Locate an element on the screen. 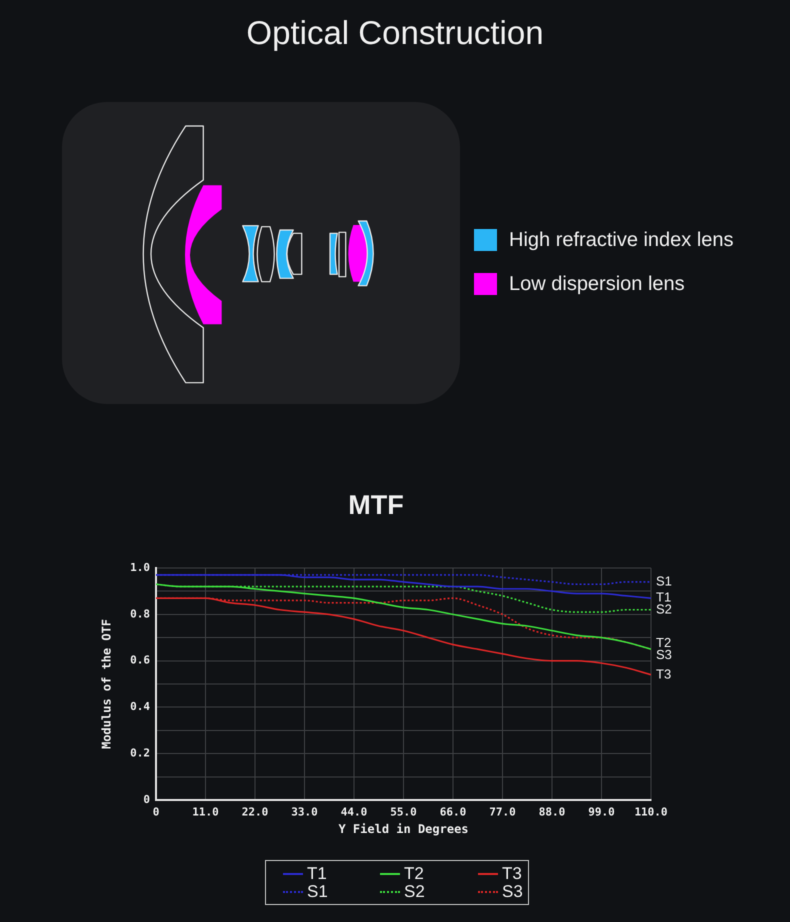  x-tick-label: 22.0 is located at coordinates (255, 811).